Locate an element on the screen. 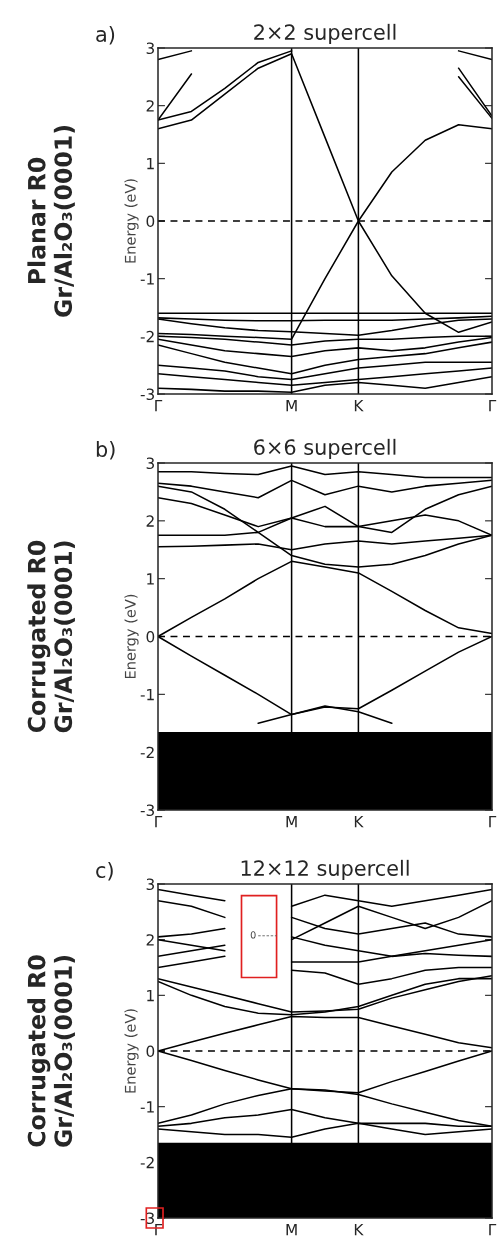  text: Planar R0 Gr/Al₂O₃(0001) is located at coordinates (51, 221).